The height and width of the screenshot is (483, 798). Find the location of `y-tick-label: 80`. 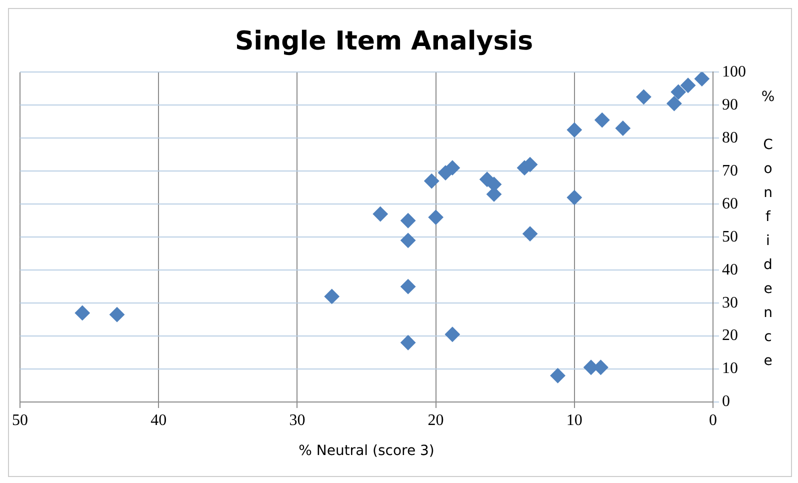

y-tick-label: 80 is located at coordinates (730, 137).